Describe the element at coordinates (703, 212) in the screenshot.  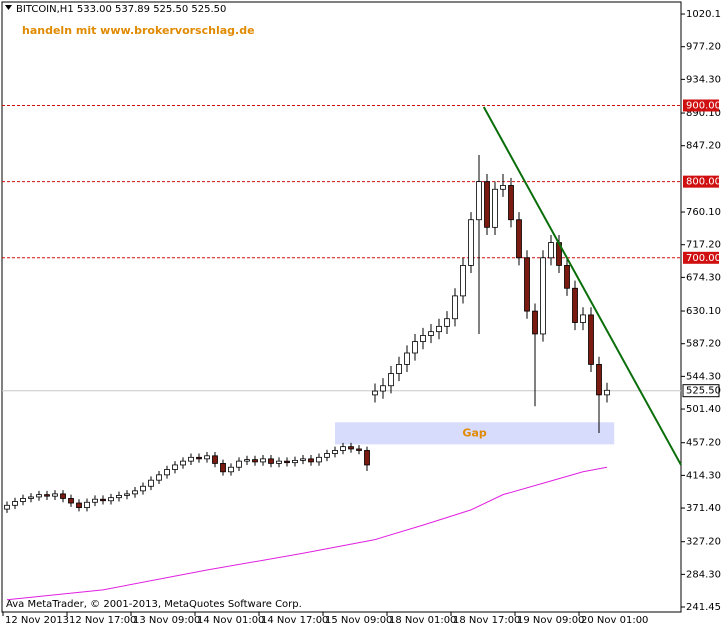
I see `y-tick-label: 760.10` at that location.